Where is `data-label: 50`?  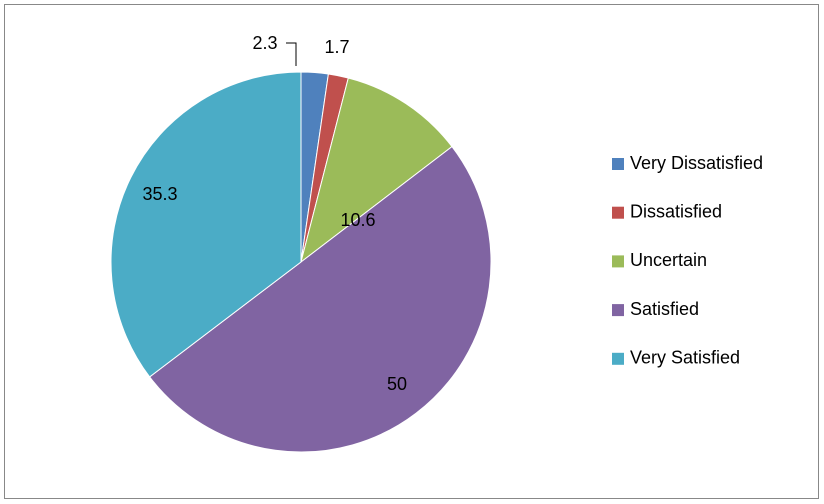 data-label: 50 is located at coordinates (397, 384).